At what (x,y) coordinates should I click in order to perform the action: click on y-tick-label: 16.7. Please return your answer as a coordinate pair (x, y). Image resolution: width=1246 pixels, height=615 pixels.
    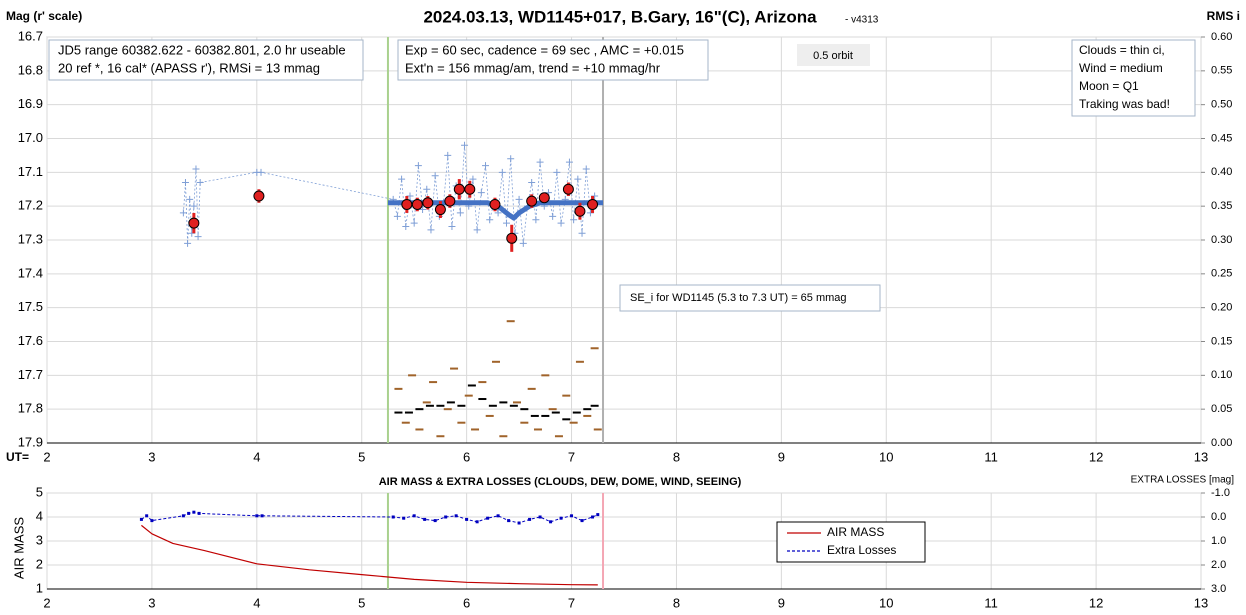
    Looking at the image, I should click on (30, 35).